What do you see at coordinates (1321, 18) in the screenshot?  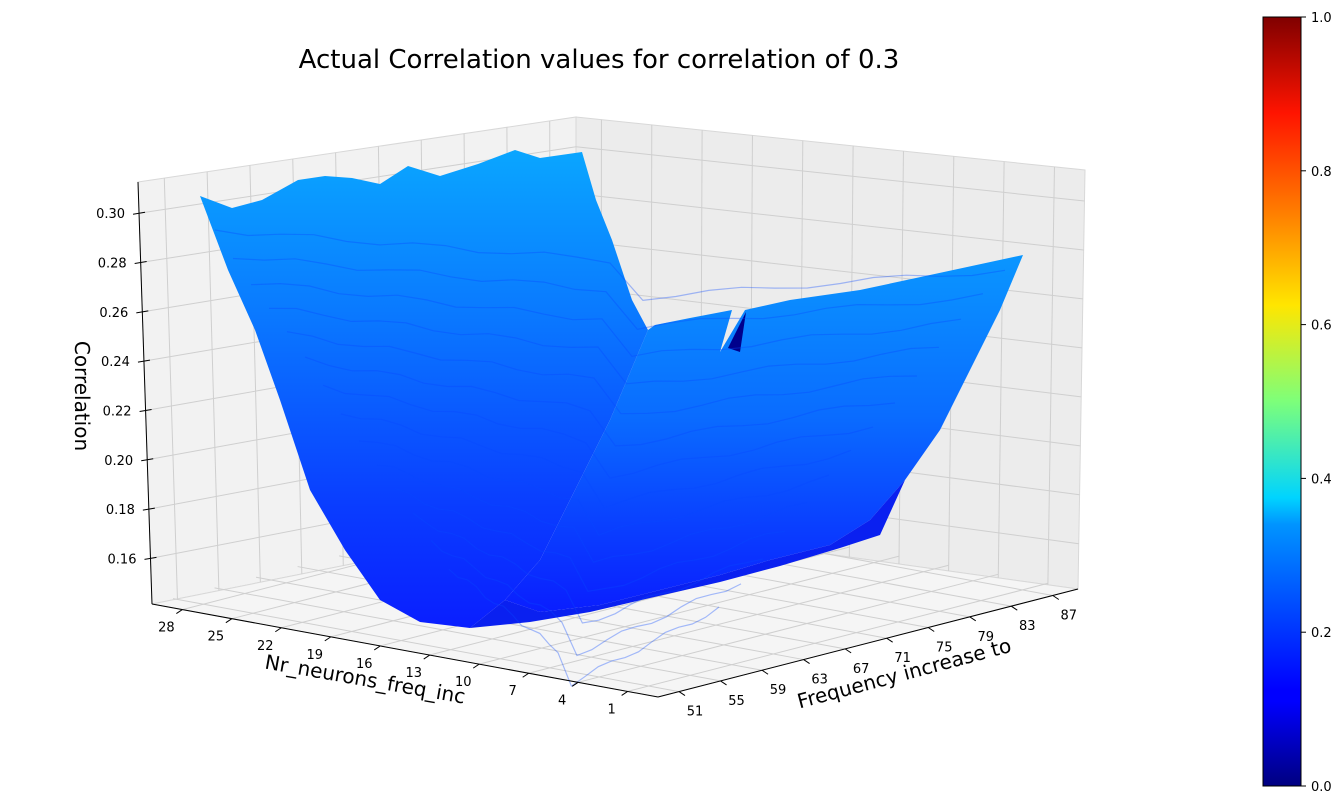 I see `colorbar-tick-label: 1.0` at bounding box center [1321, 18].